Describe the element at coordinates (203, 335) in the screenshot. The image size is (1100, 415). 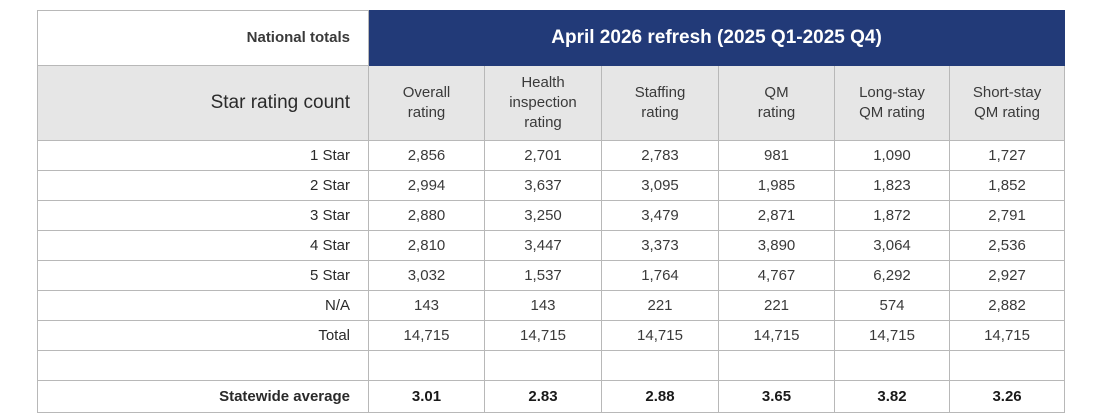
I see `row-label: Total` at that location.